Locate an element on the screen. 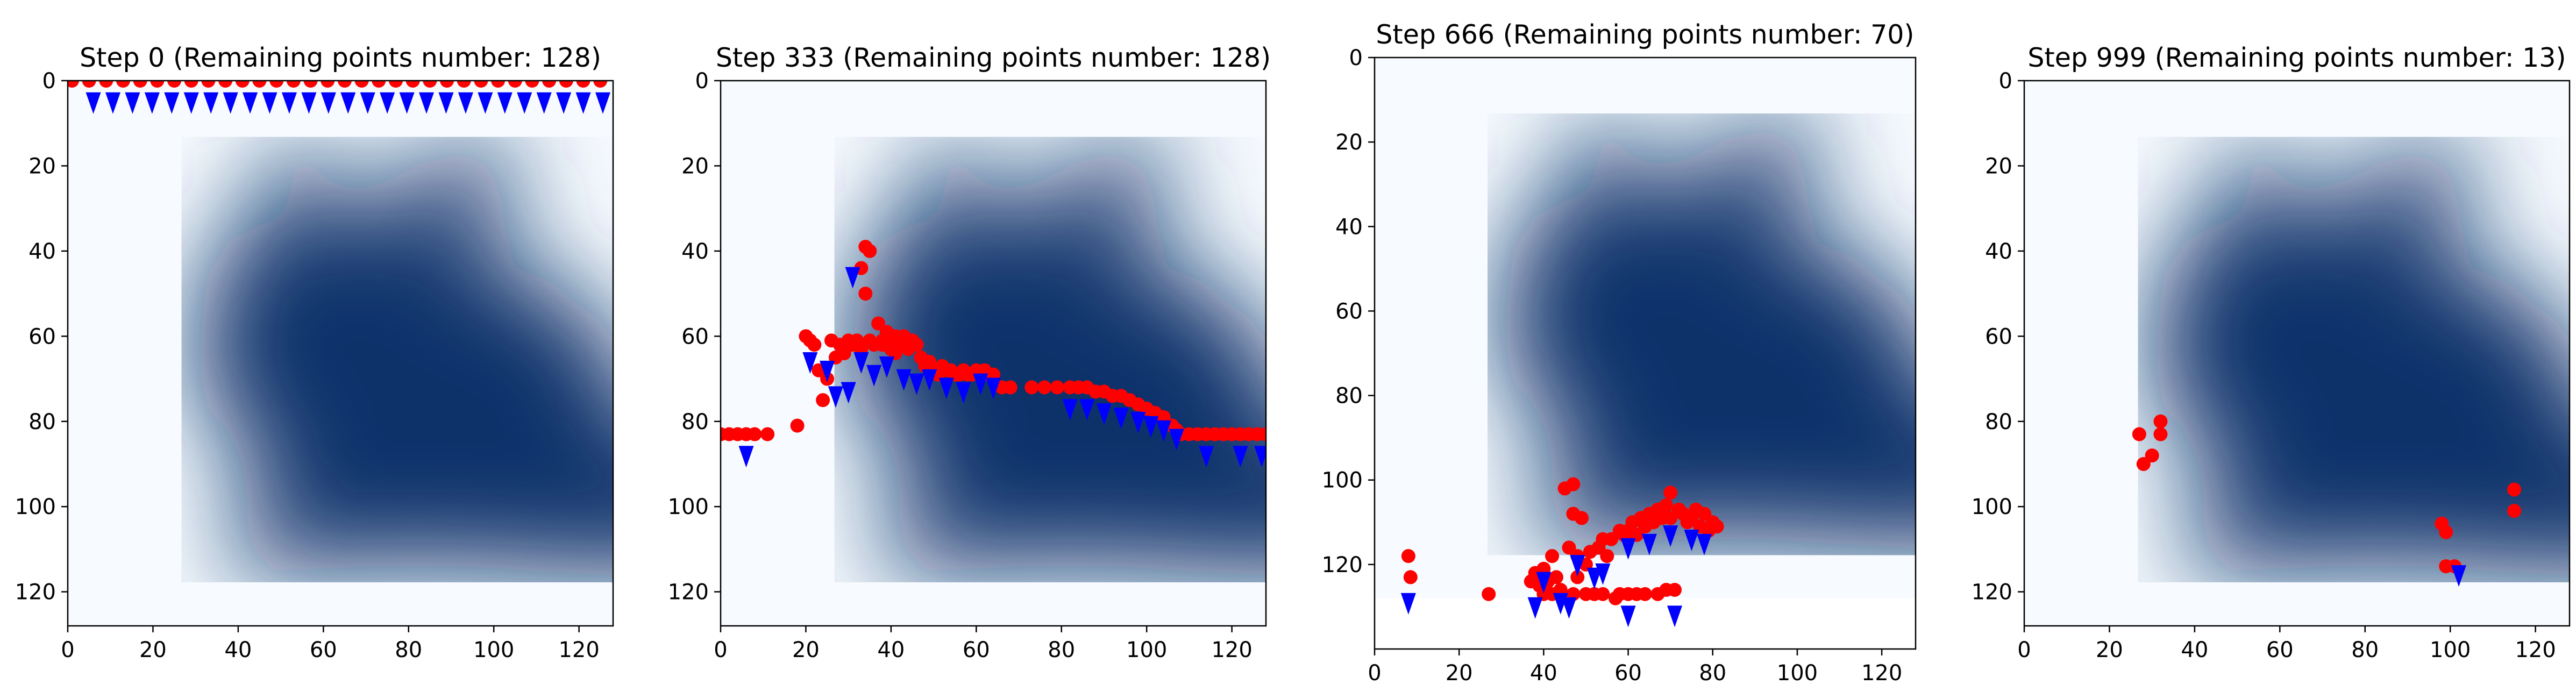 This screenshot has width=2576, height=699. x-tick-label: 100 is located at coordinates (1147, 650).